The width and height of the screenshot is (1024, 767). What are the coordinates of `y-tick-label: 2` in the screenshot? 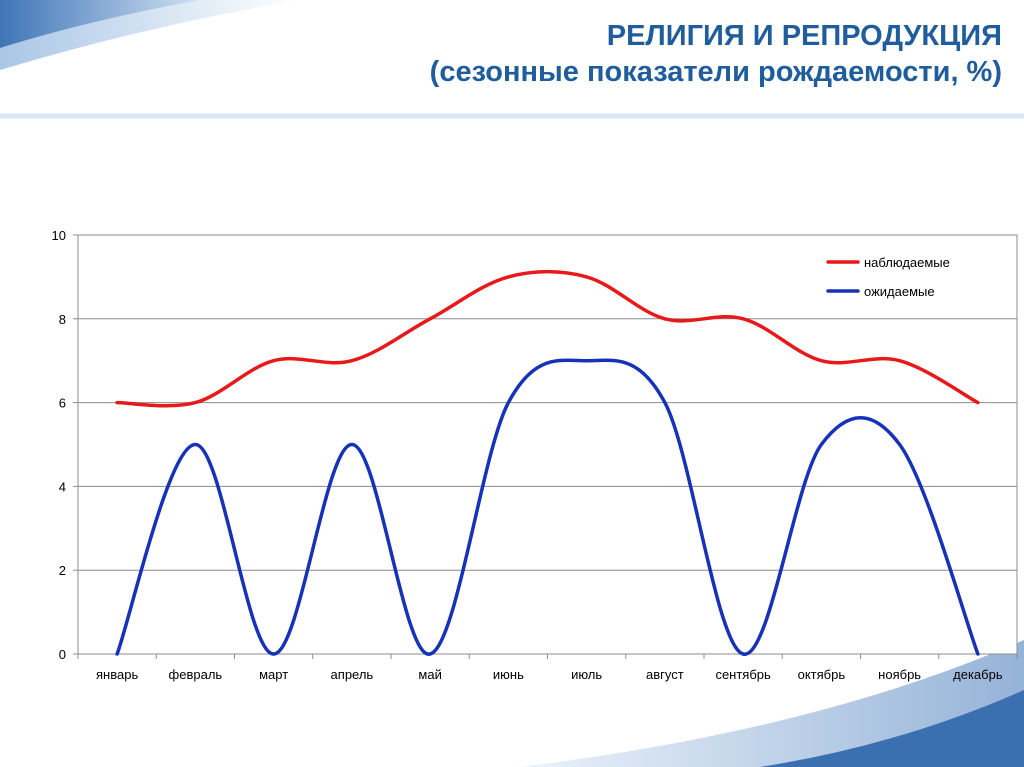 It's located at (62, 570).